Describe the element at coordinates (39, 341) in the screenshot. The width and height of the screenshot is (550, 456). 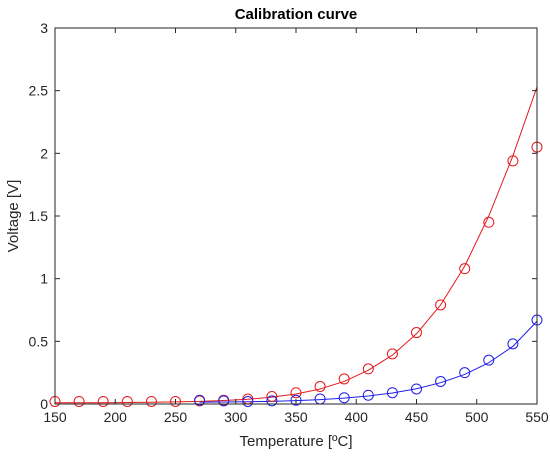
I see `y-tick-label: 0.5` at that location.